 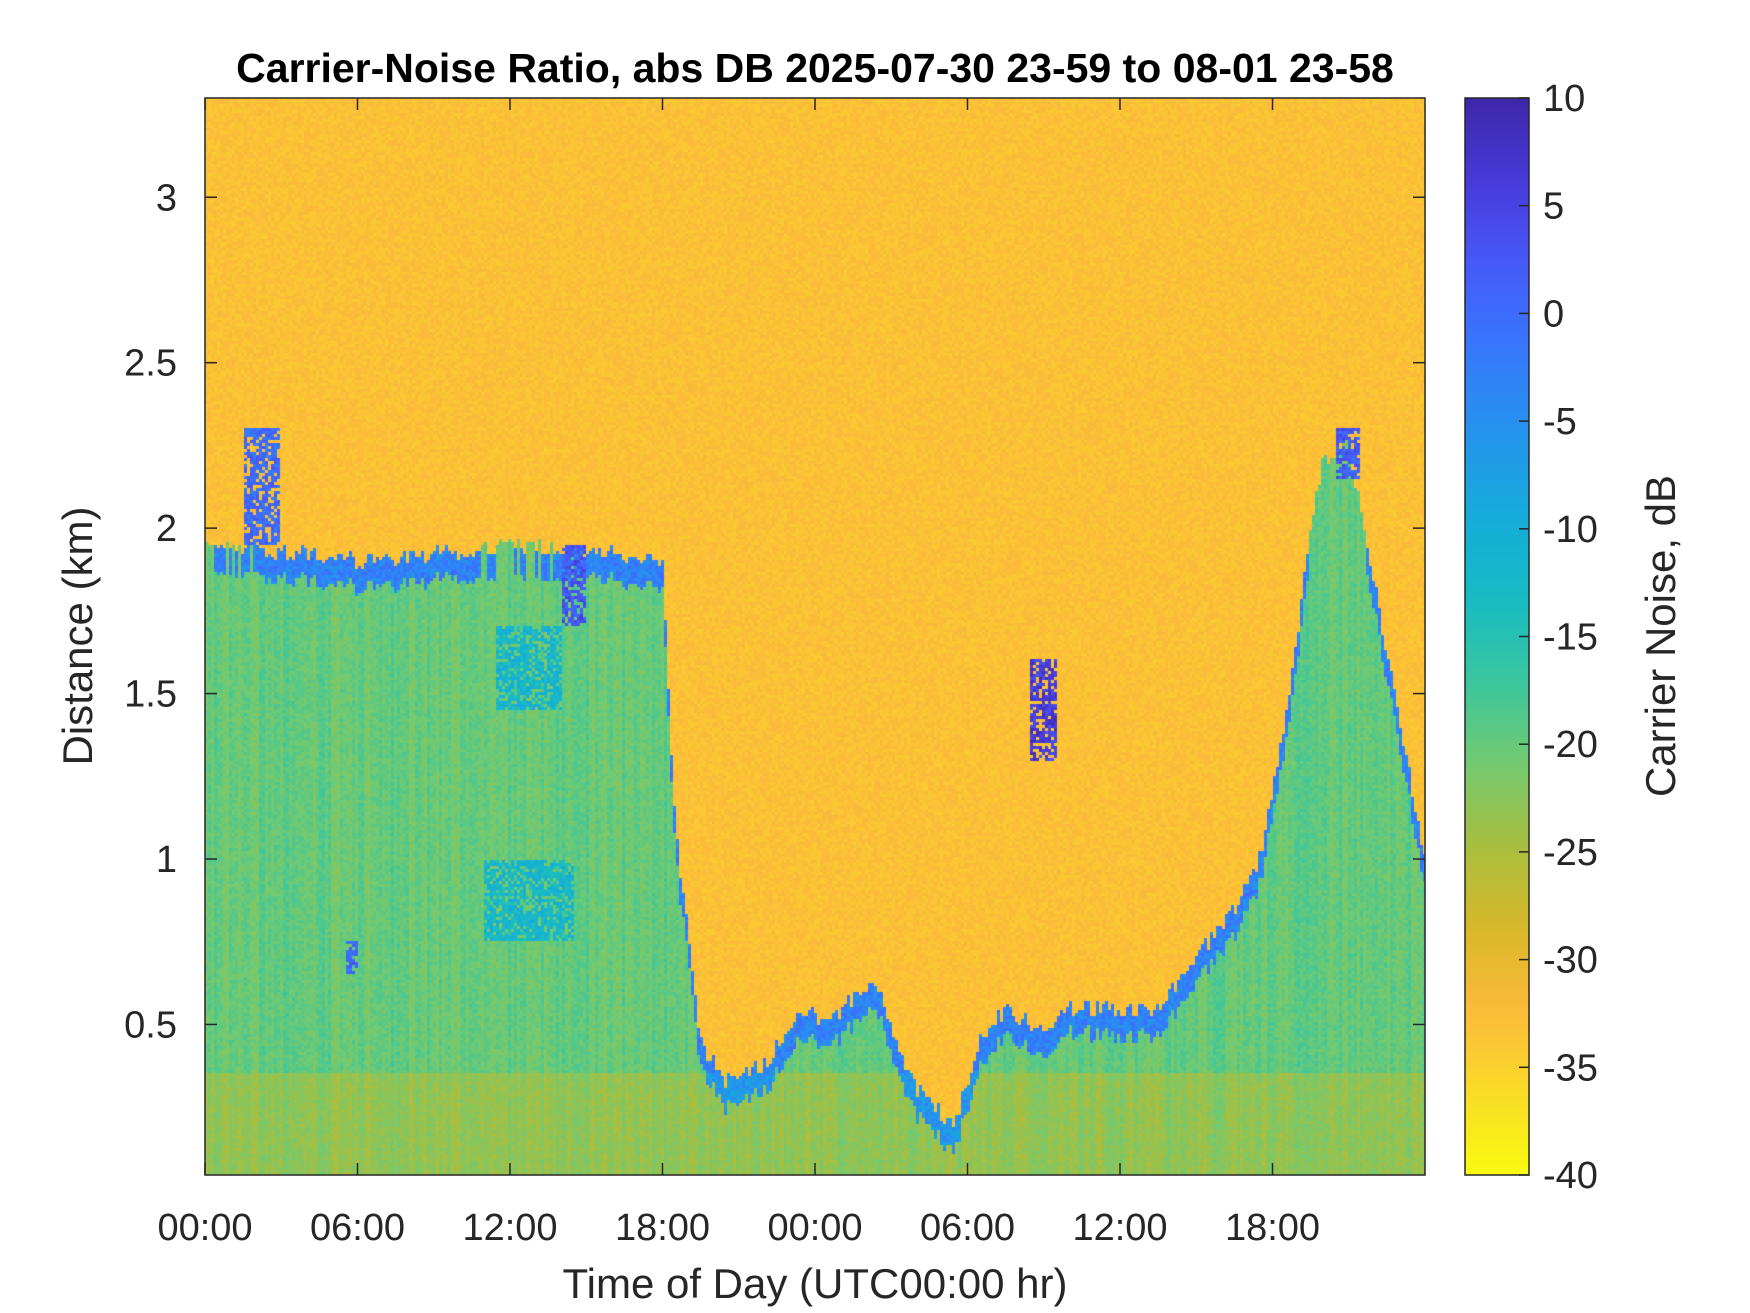 What do you see at coordinates (1553, 314) in the screenshot?
I see `colorbar-tick-label: 0` at bounding box center [1553, 314].